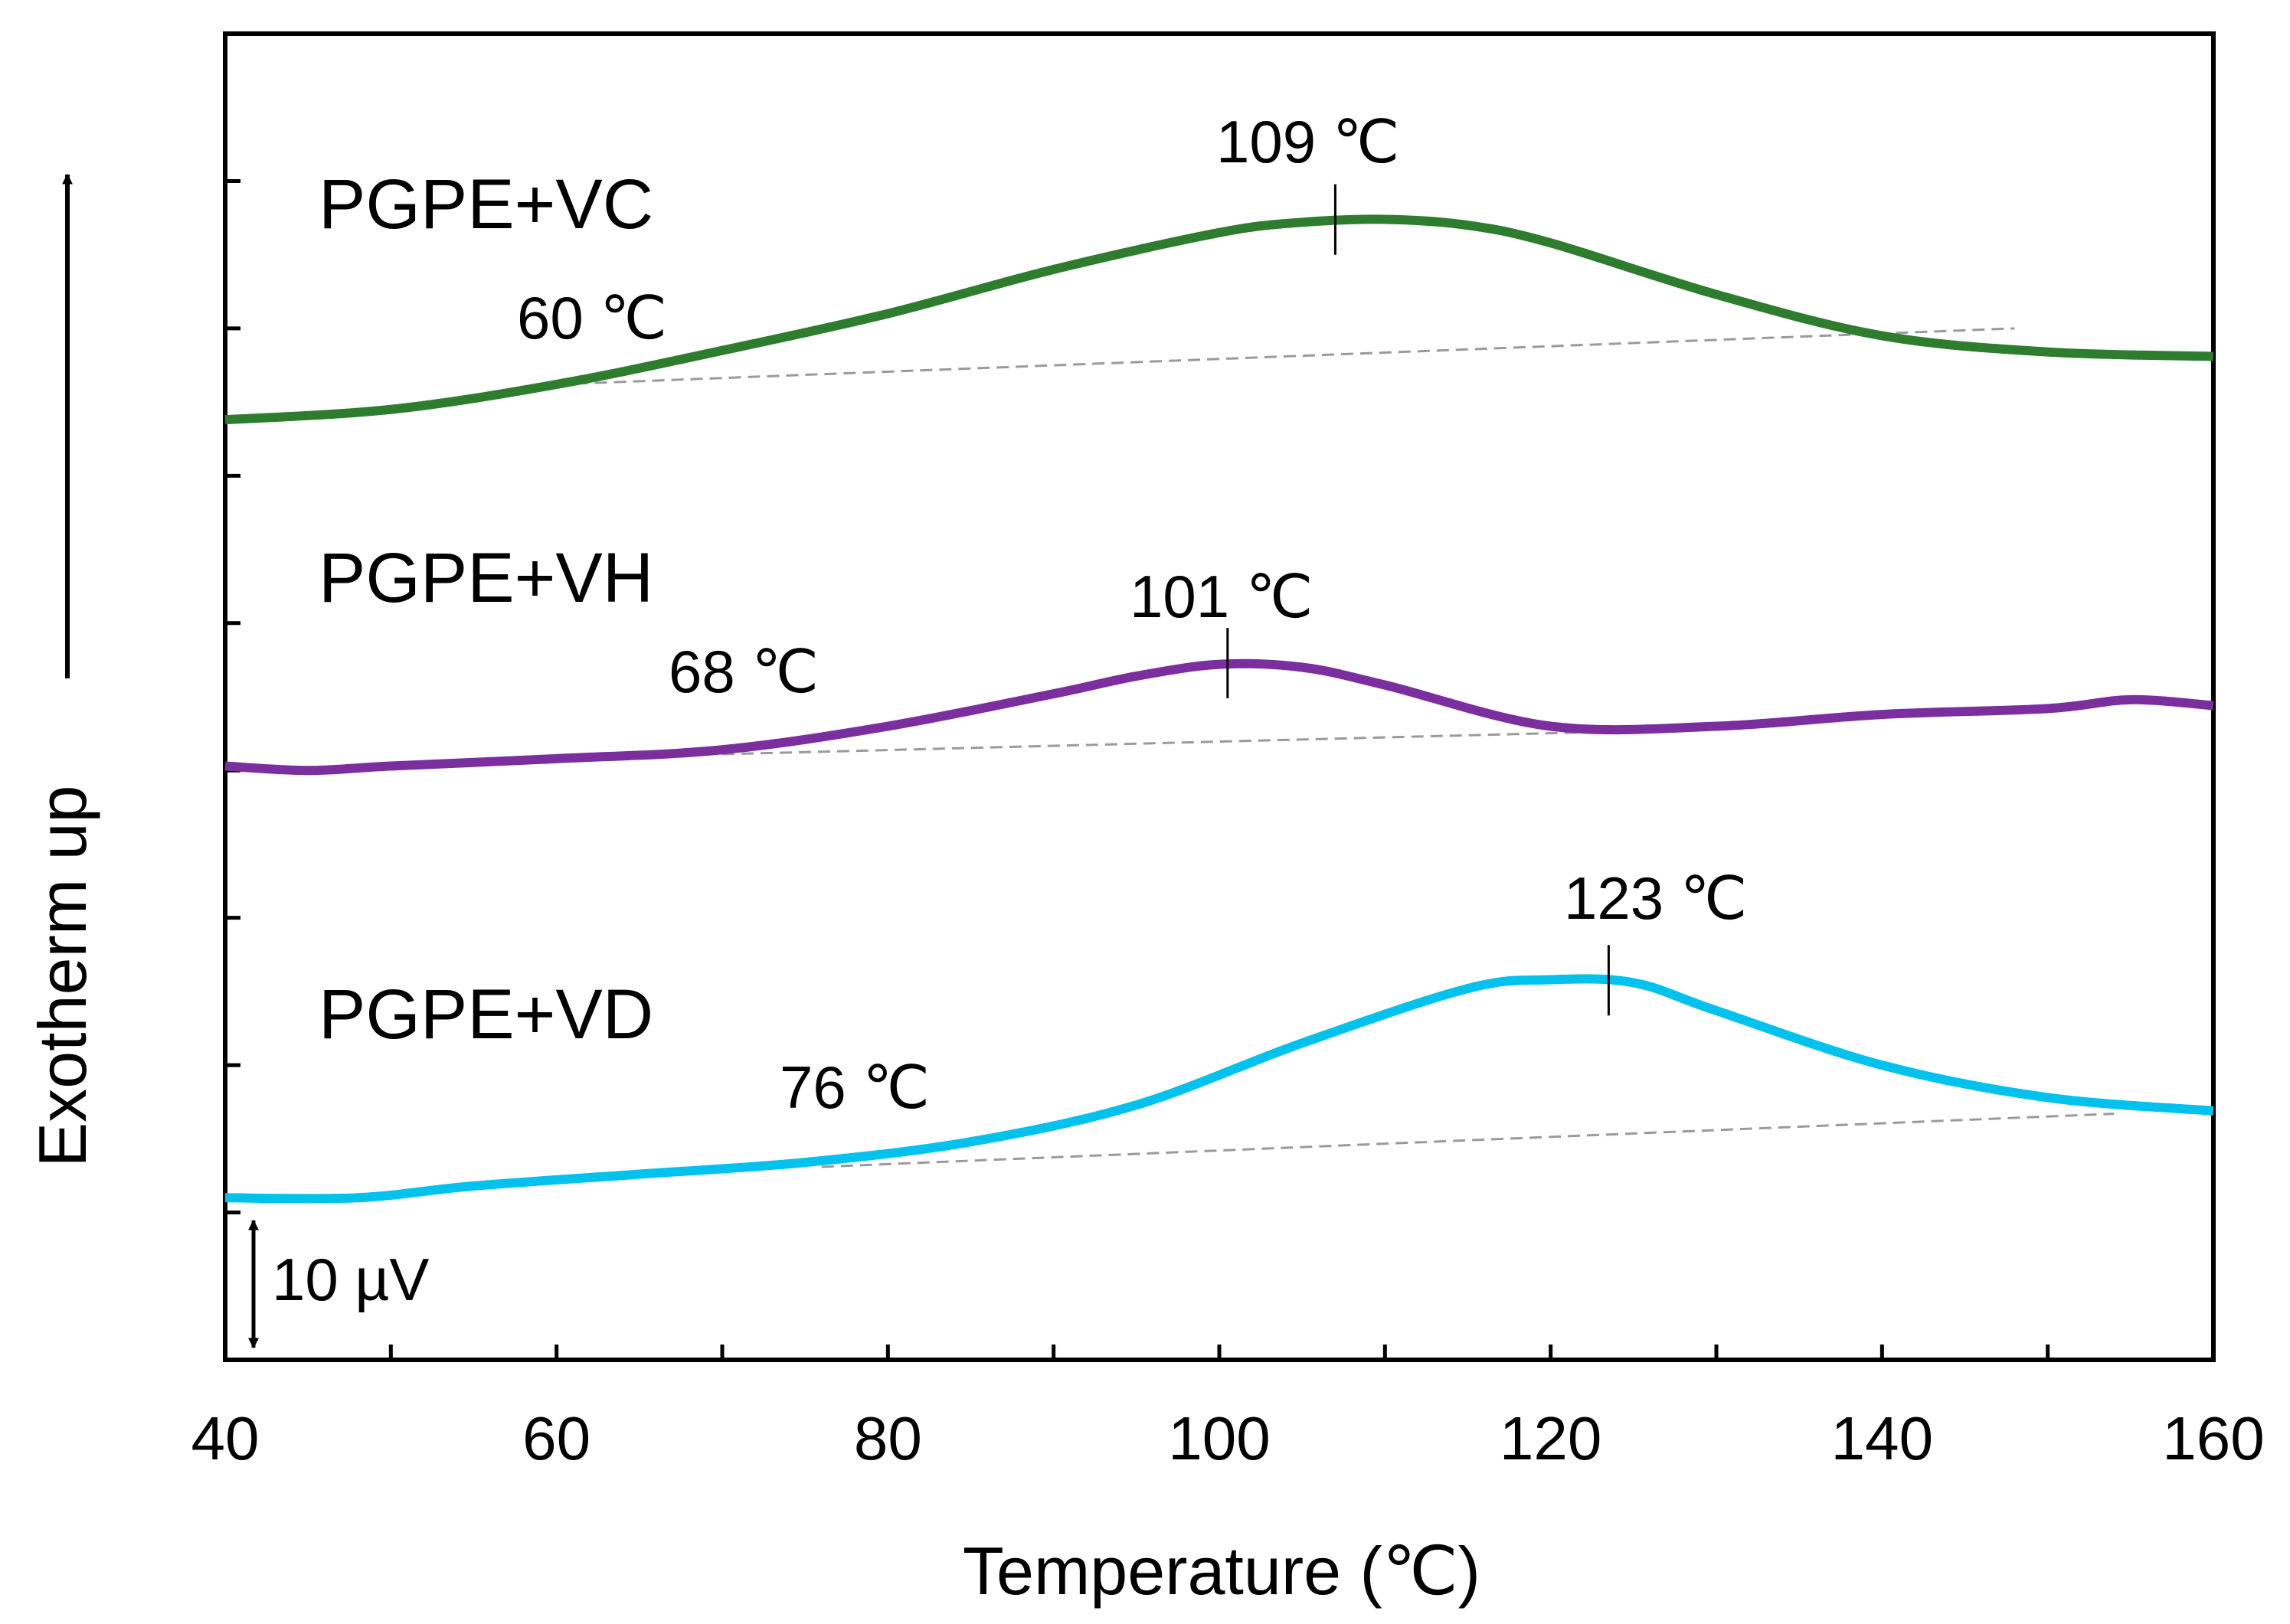  I want to click on y-axis-label: Exotherm up, so click(62, 977).